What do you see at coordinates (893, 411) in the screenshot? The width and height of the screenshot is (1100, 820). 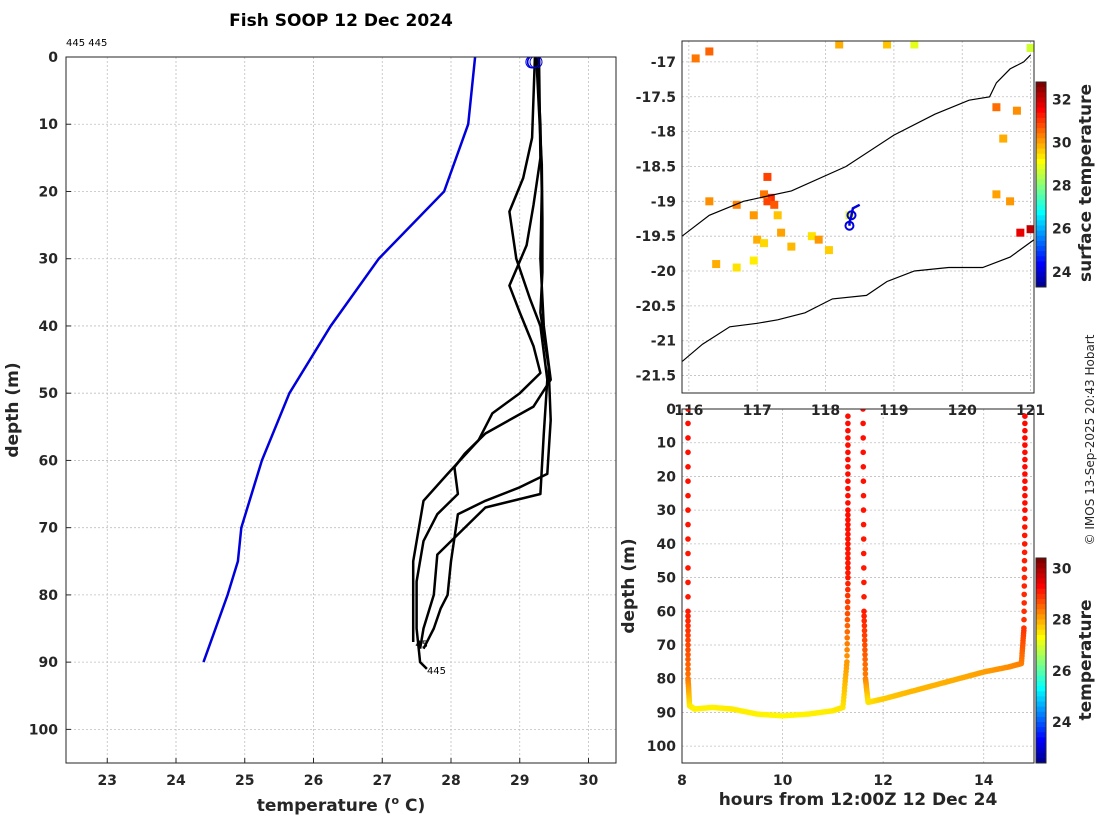 I see `map-x-tick-label: 119` at bounding box center [893, 411].